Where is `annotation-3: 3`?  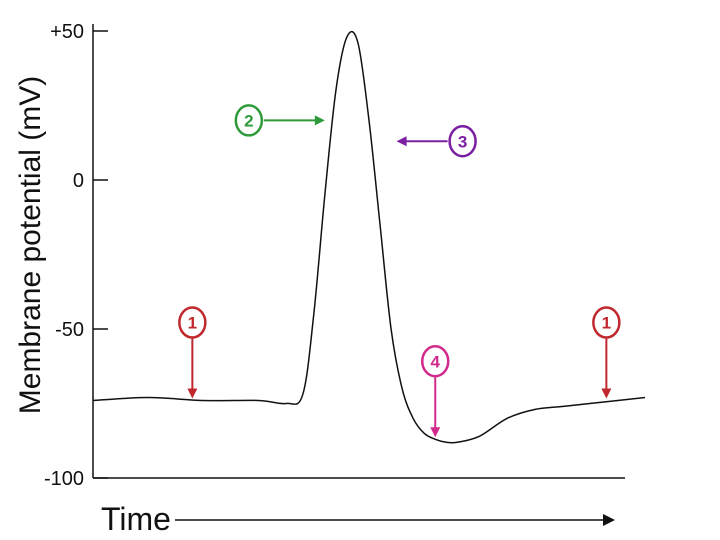
annotation-3: 3 is located at coordinates (436, 141).